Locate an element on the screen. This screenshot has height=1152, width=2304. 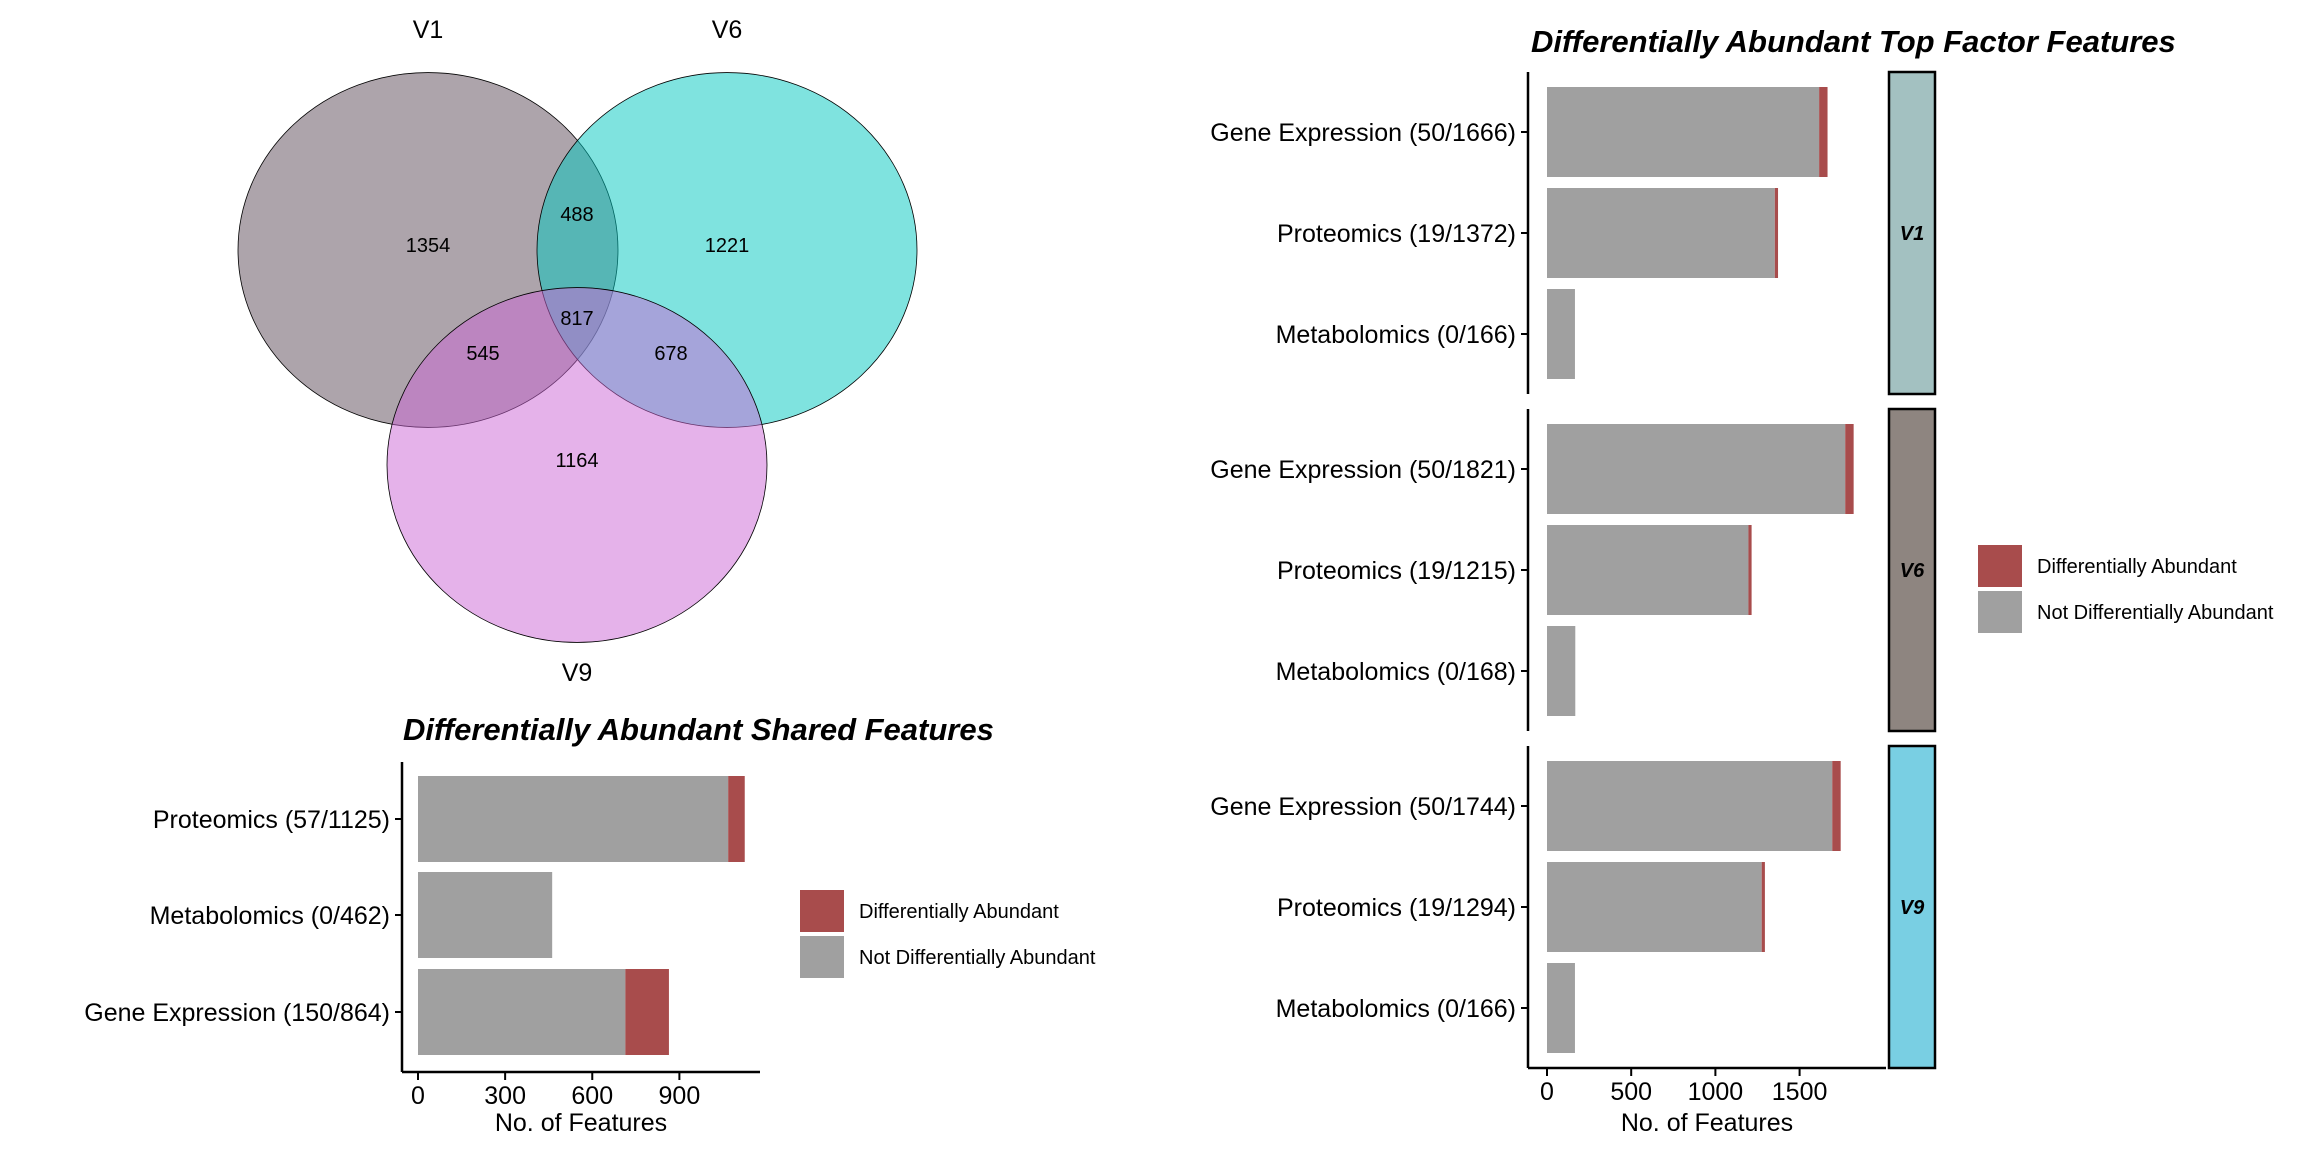
topfactor-xtick-label: 500 is located at coordinates (1631, 1092).